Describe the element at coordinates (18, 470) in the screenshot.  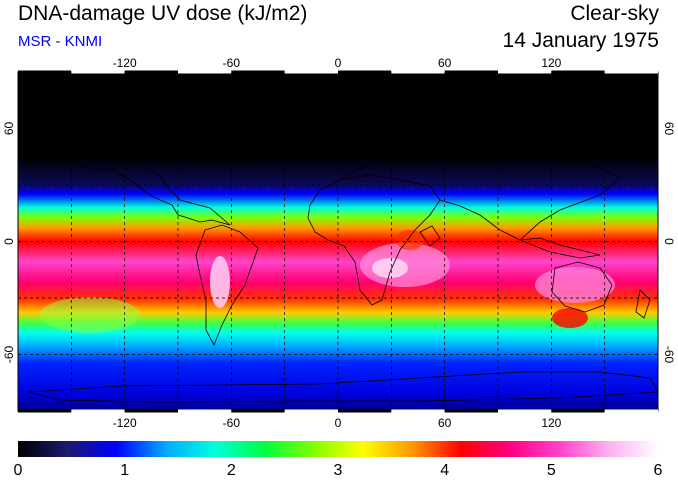
I see `colorbar-label: 0` at that location.